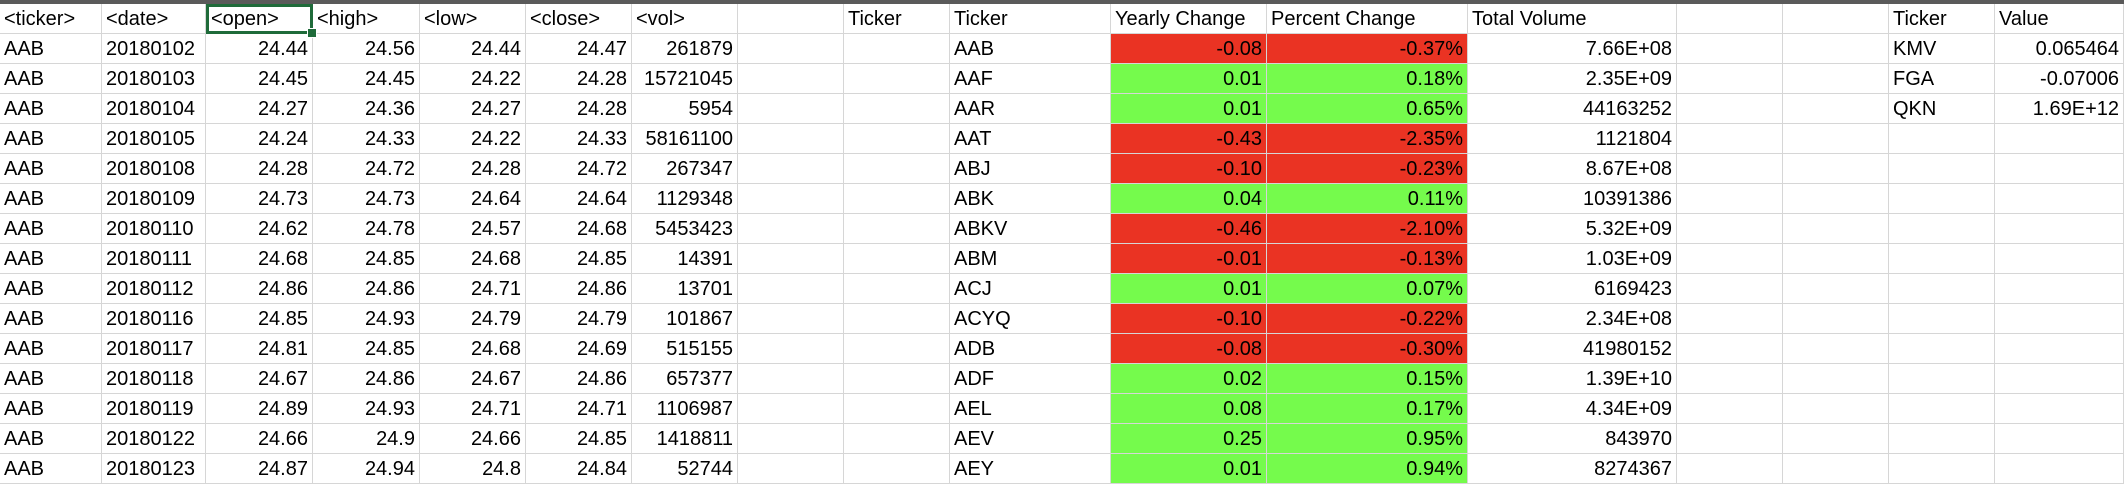 This screenshot has height=490, width=2124. I want to click on total-volume-cell: 10391386, so click(1572, 199).